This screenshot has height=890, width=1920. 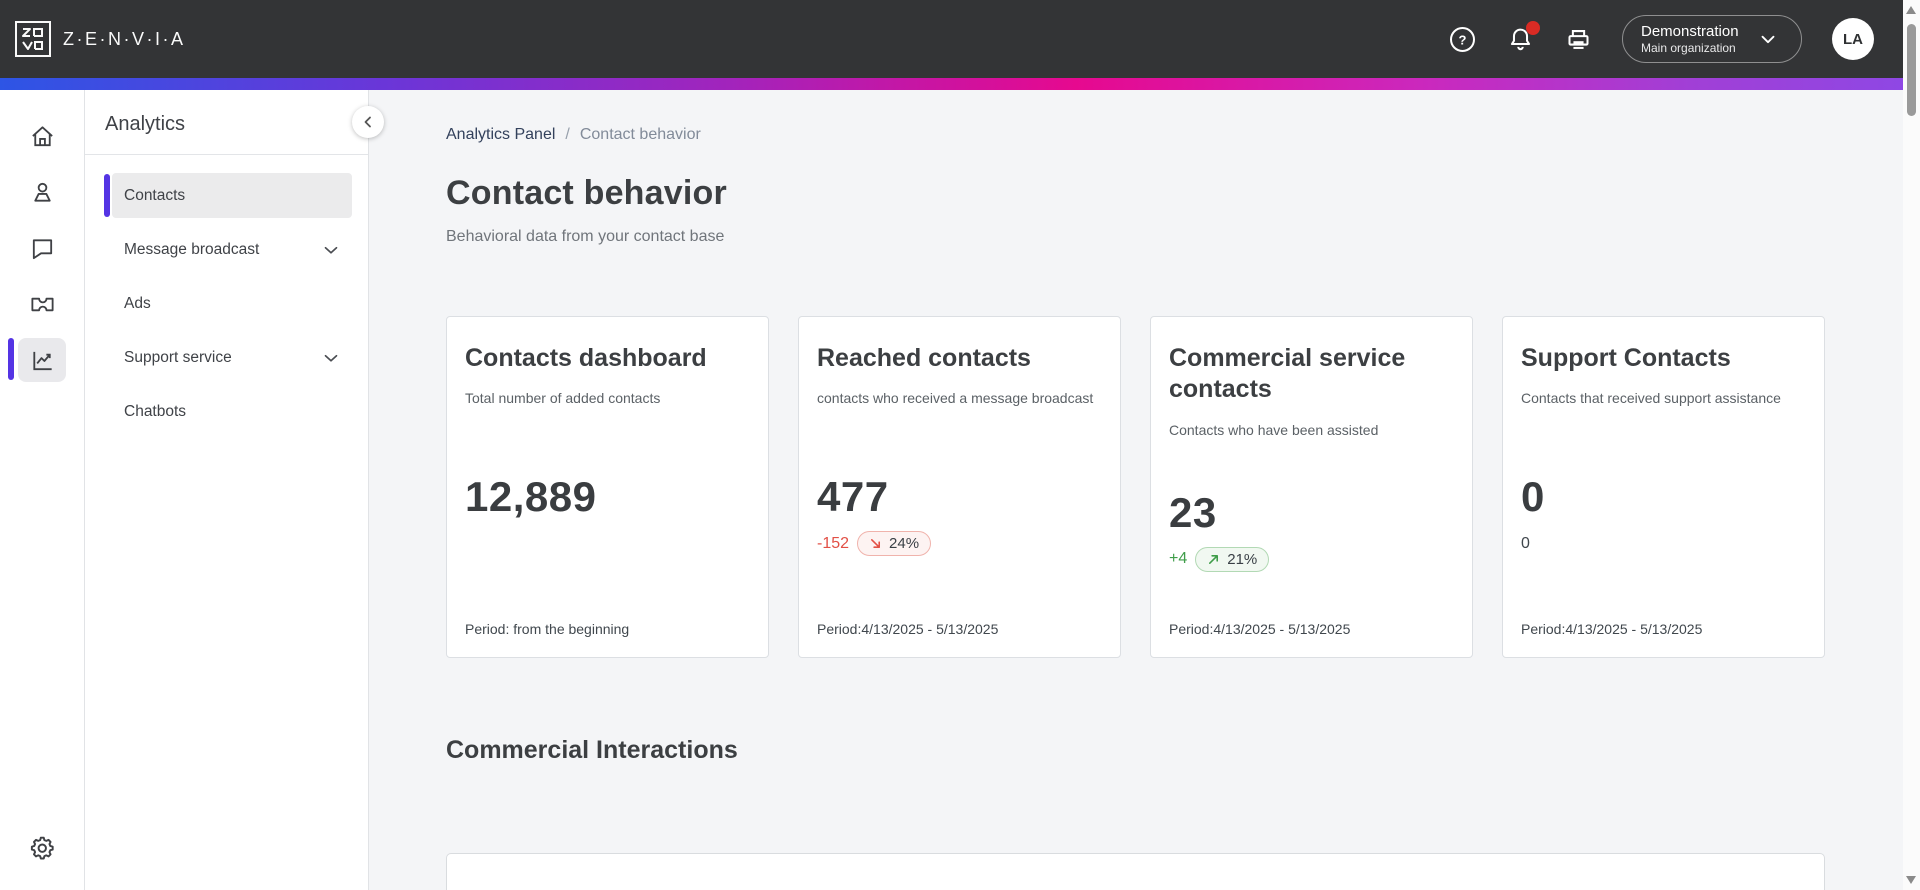 I want to click on ticket-icon, so click(x=42, y=304).